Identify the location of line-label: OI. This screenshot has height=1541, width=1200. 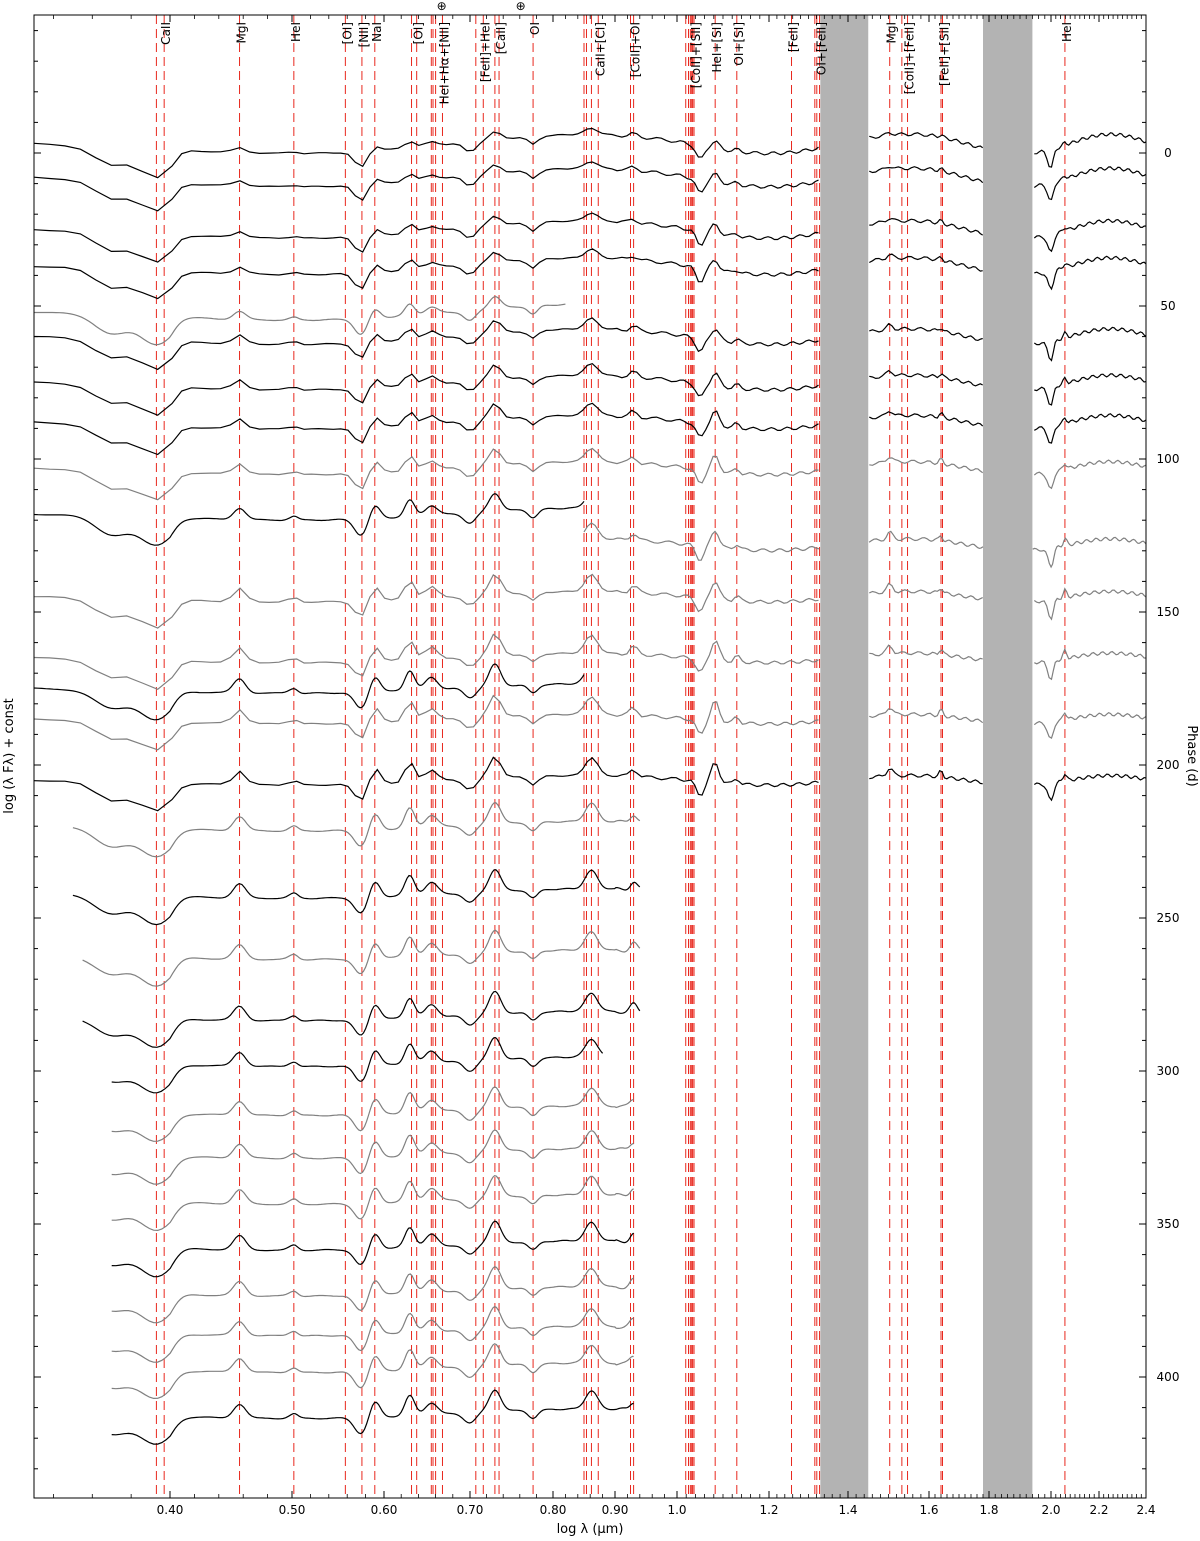
(535, 28).